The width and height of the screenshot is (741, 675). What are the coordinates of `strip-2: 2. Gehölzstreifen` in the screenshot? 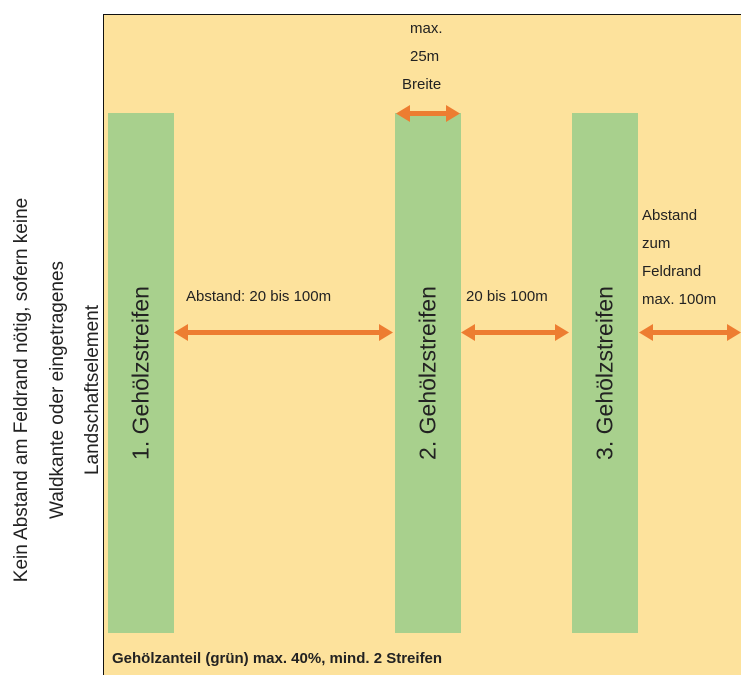 It's located at (428, 373).